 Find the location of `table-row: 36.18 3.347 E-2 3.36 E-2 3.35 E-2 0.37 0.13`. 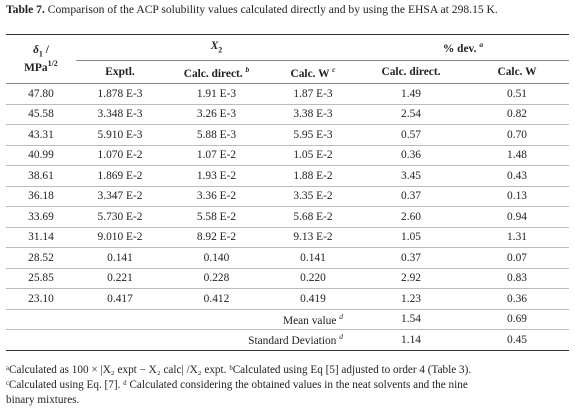

table-row: 36.18 3.347 E-2 3.36 E-2 3.35 E-2 0.37 0.13 is located at coordinates (287, 196).